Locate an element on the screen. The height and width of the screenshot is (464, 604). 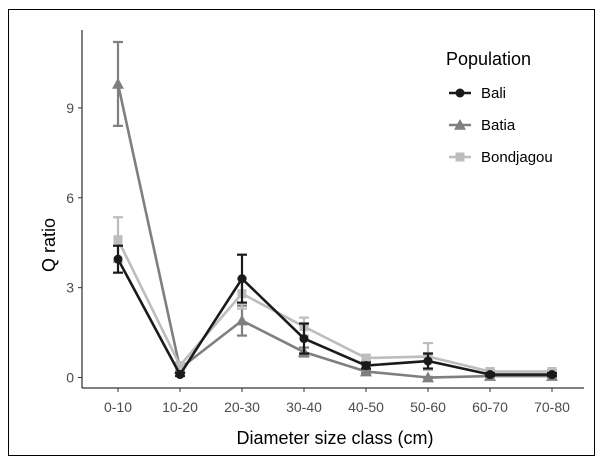
legend-label-batia: Batia is located at coordinates (498, 125).